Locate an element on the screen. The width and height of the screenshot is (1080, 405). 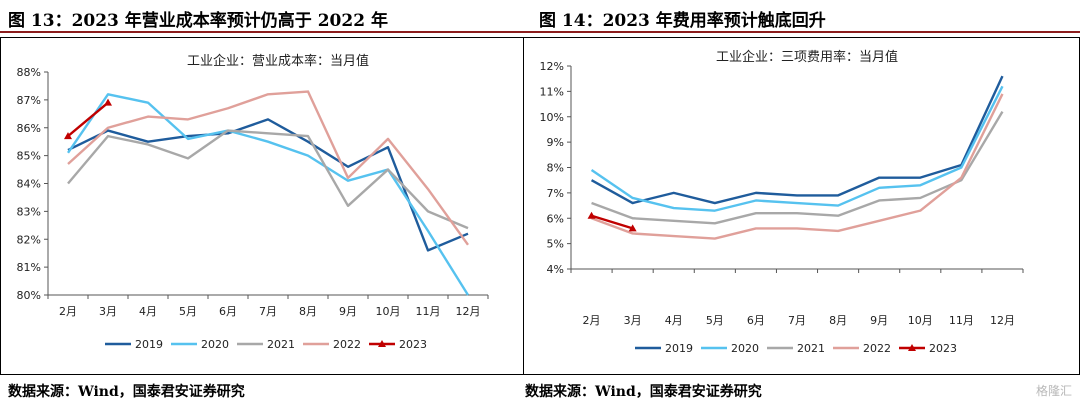
y-tick-label: 4% is located at coordinates (555, 269).